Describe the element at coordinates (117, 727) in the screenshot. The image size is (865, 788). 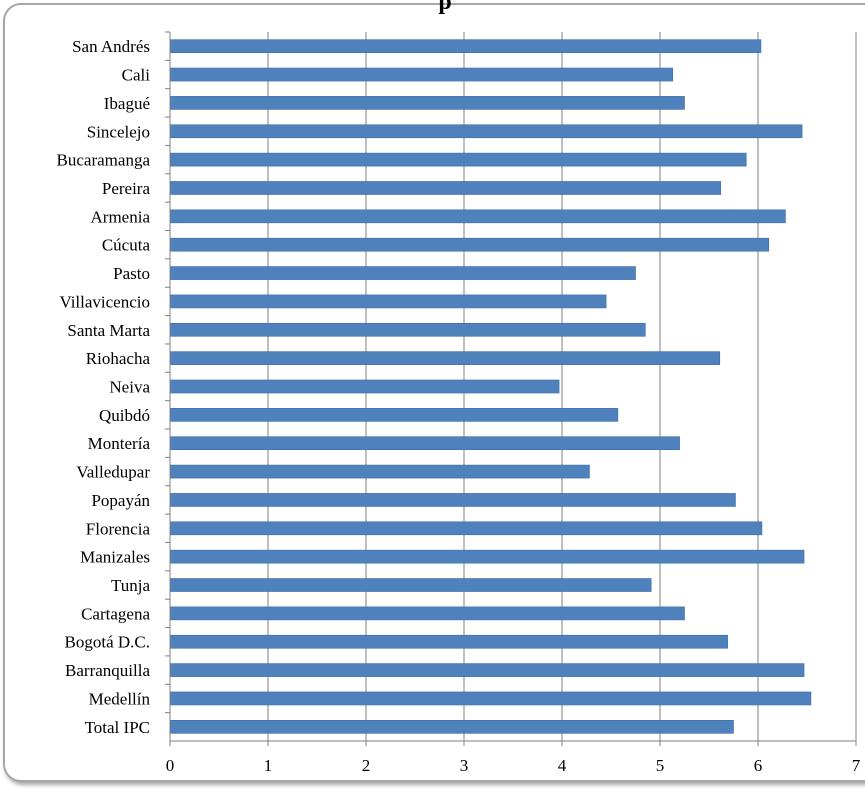
I see `category-label: Total IPC` at that location.